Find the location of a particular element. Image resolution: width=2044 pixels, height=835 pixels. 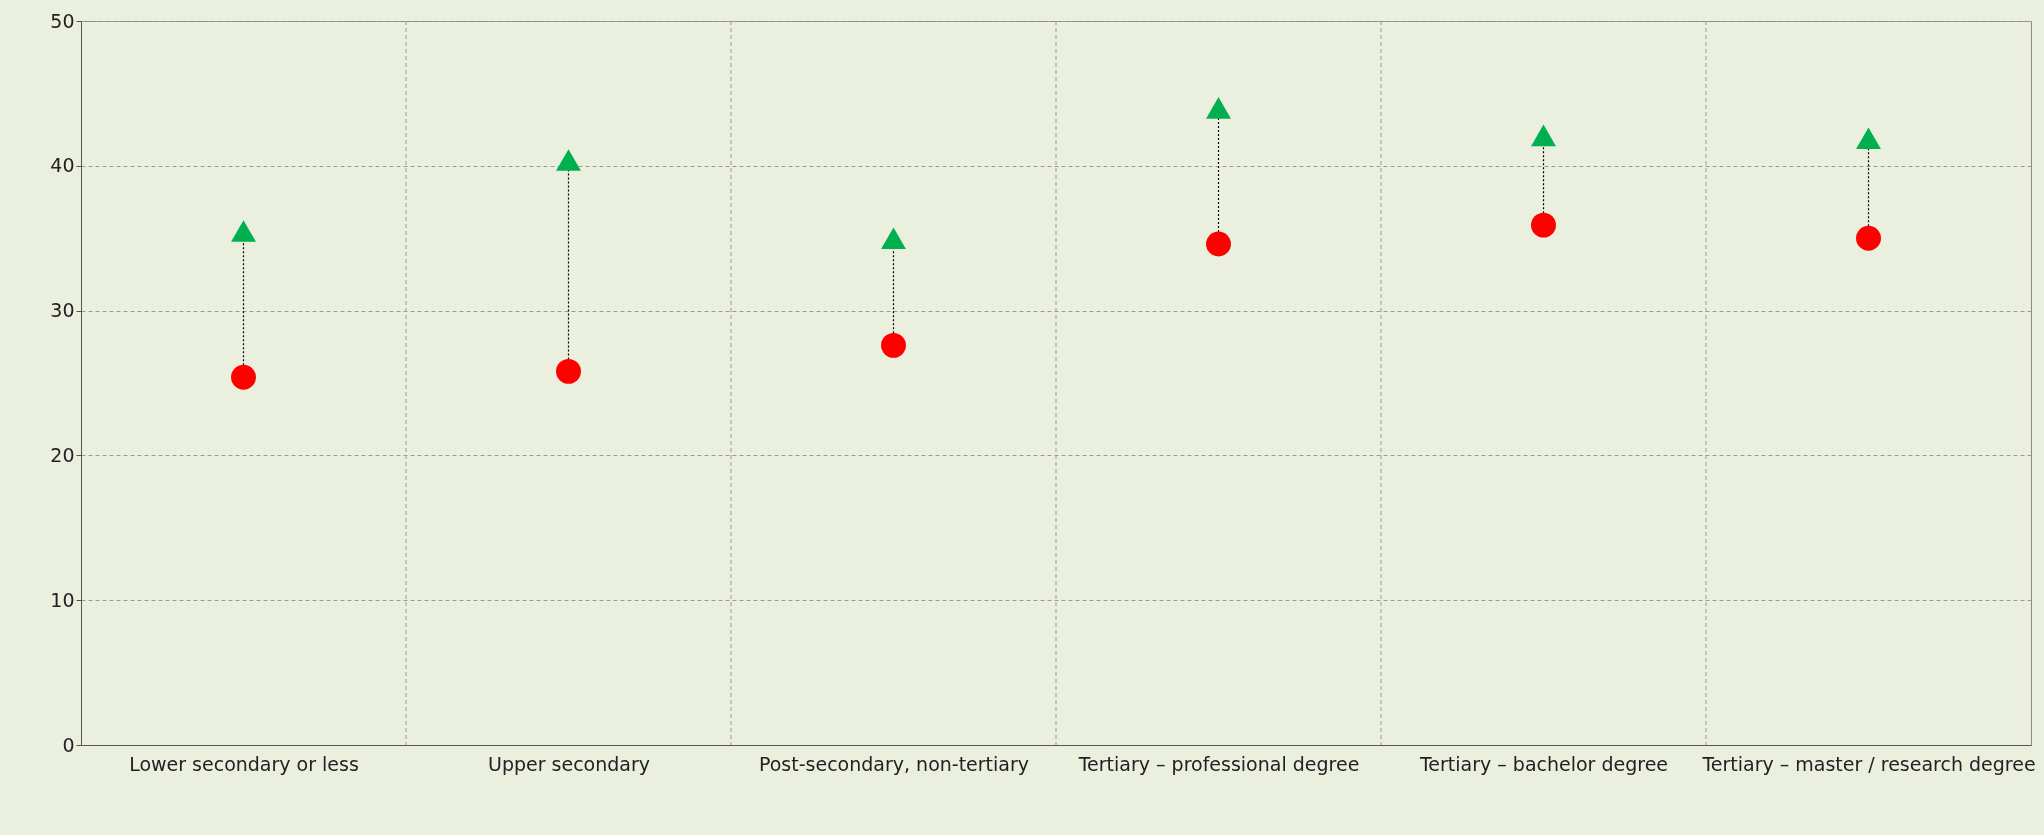

x-tick-label: Tertiary – bachelor degree is located at coordinates (1543, 763).